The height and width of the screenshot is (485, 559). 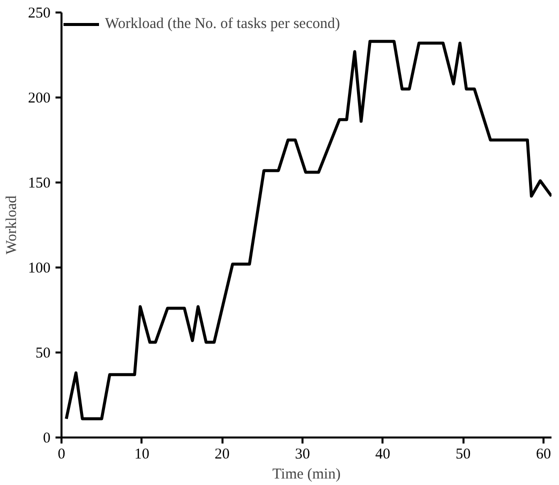 What do you see at coordinates (46, 438) in the screenshot?
I see `y-tick-label: 0` at bounding box center [46, 438].